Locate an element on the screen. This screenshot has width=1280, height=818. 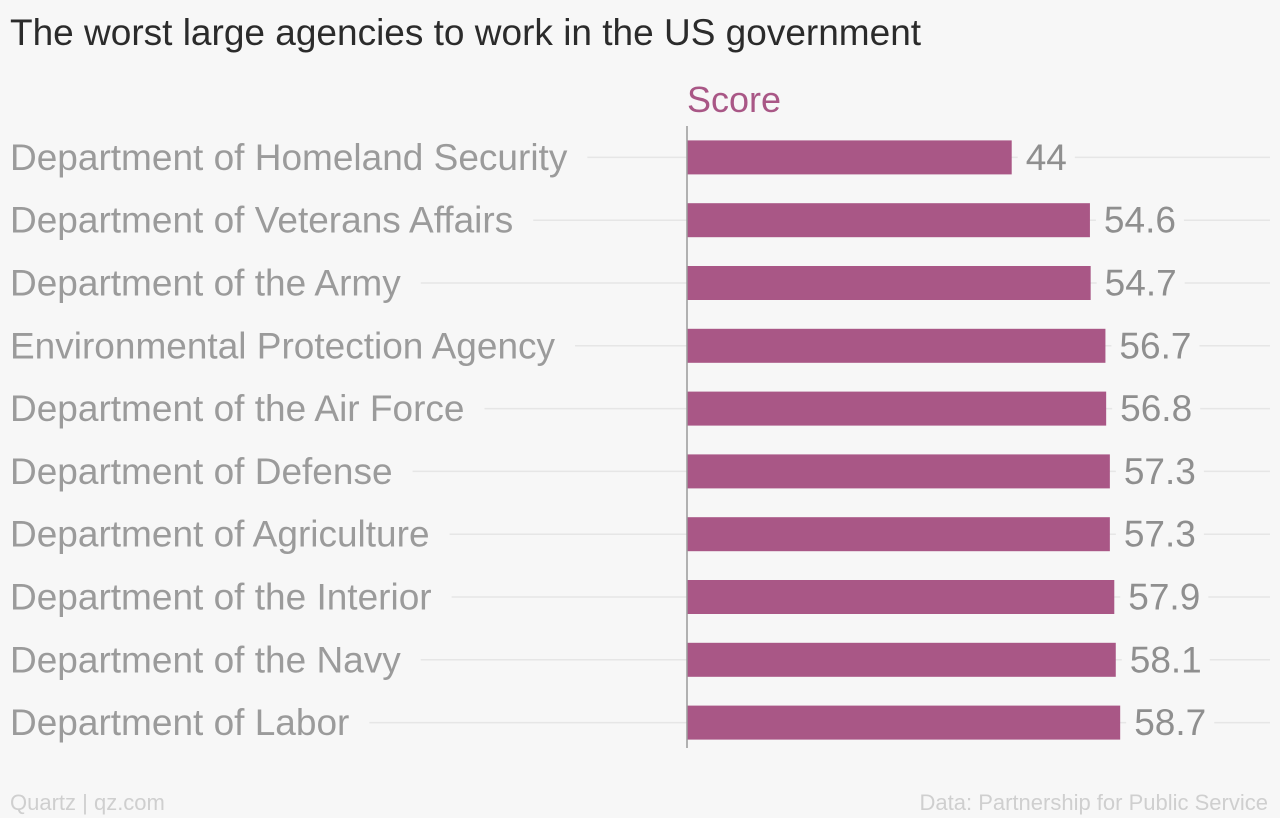
value-label: 58.7 is located at coordinates (1170, 722).